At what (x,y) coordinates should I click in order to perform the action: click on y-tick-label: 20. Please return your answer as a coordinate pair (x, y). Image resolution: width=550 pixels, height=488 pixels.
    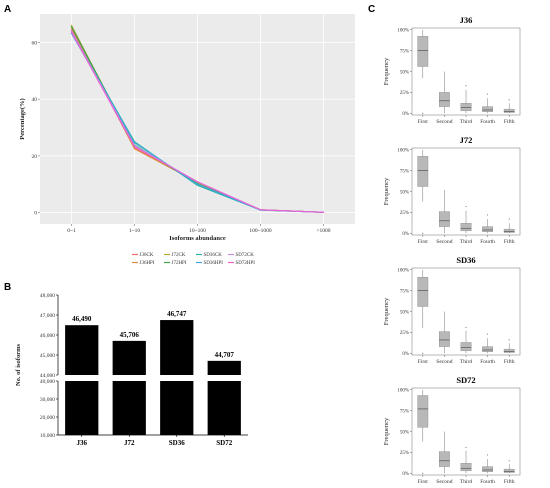
    Looking at the image, I should click on (35, 157).